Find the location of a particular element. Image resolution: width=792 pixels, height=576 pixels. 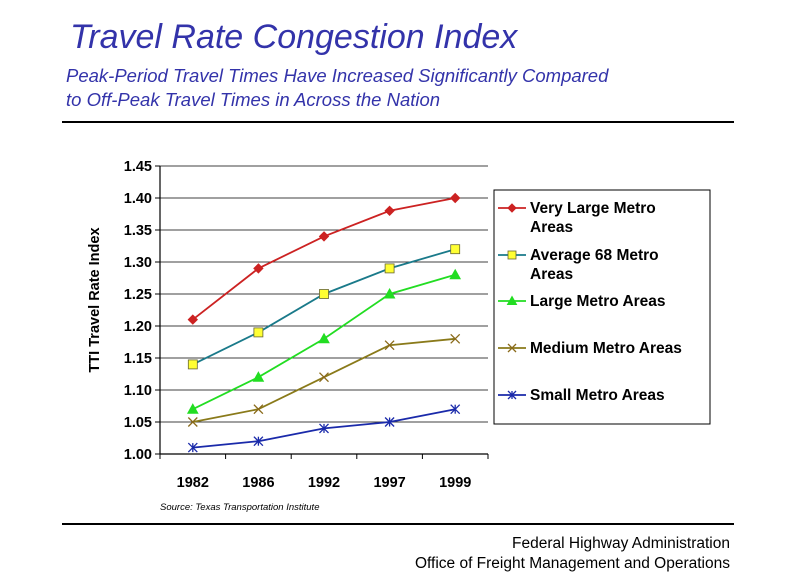

legend-item: Very Large Metro Areas is located at coordinates (577, 218).